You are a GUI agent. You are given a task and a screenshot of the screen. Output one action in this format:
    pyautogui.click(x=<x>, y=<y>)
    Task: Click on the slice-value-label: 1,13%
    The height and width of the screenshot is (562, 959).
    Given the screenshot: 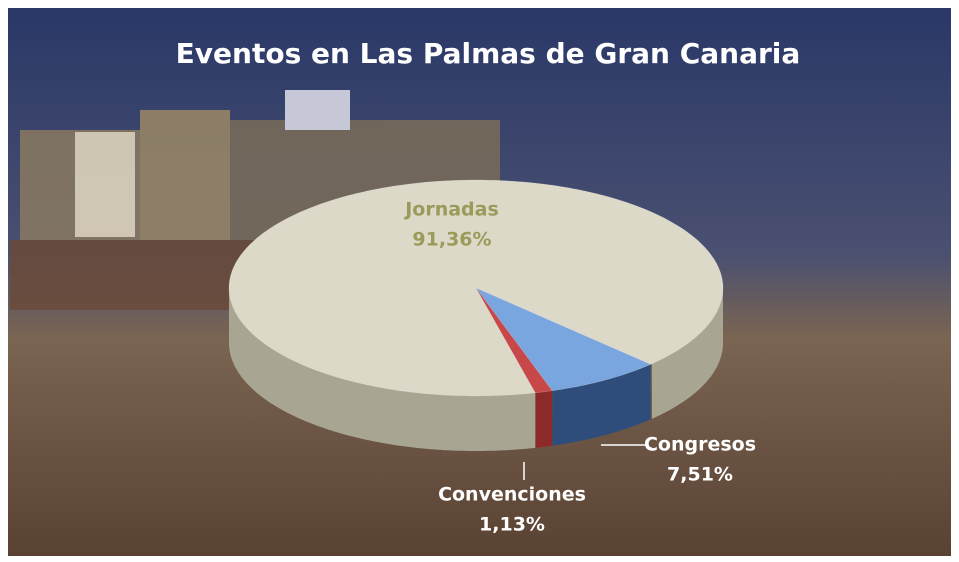 What is the action you would take?
    pyautogui.click(x=512, y=525)
    